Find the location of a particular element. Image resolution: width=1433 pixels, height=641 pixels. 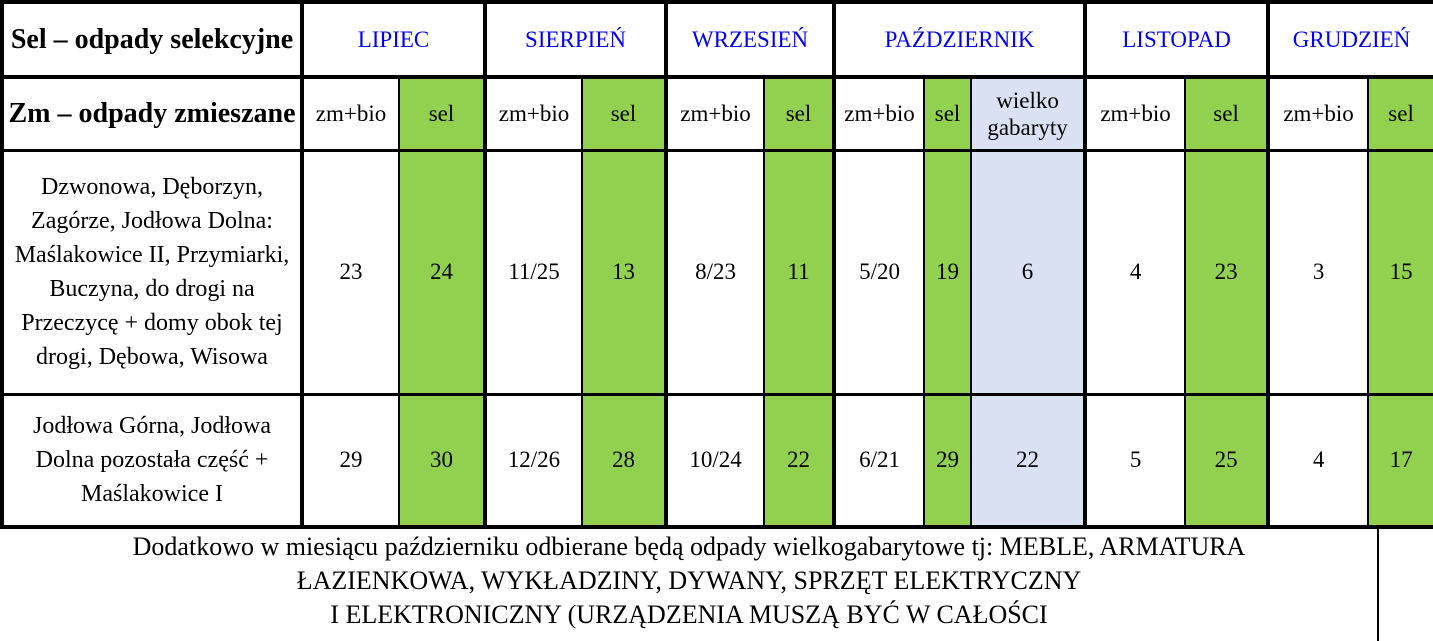

subheader-cell-bulky: wielko gabaryty is located at coordinates (1028, 114).